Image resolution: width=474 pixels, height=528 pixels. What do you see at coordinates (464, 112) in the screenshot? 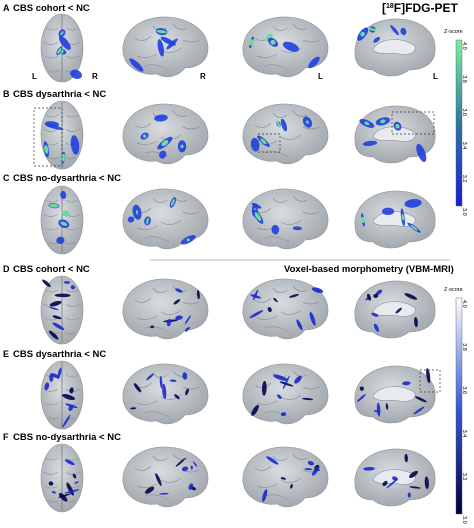
I see `colorbar-tick-label: 3.6` at bounding box center [464, 112].